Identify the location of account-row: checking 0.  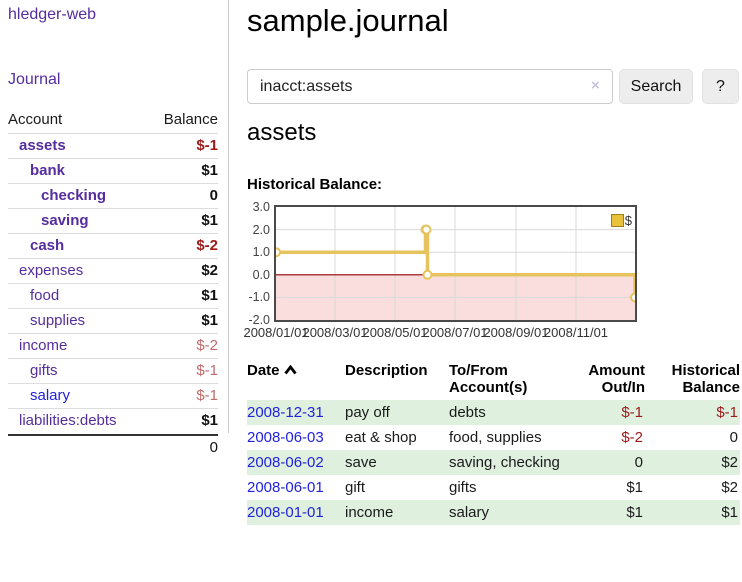
(113, 196).